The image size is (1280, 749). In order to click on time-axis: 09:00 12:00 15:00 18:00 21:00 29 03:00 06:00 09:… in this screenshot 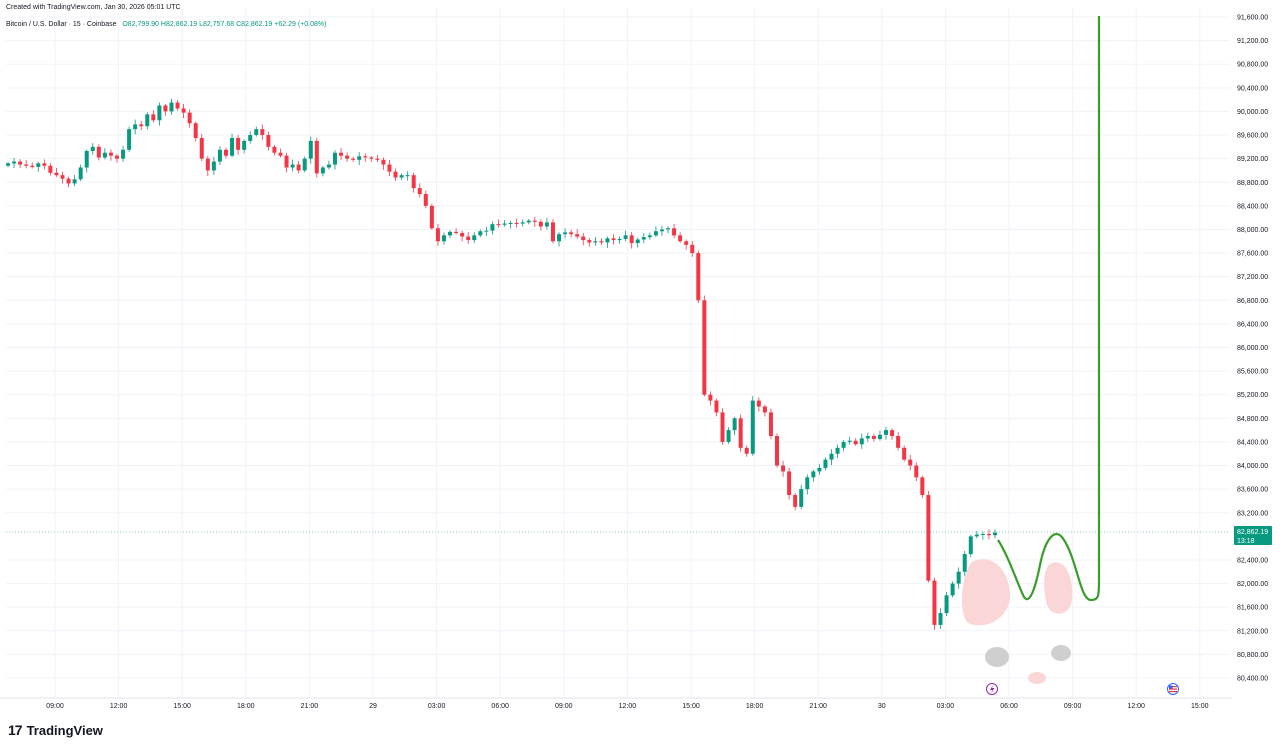, I will do `click(627, 706)`.